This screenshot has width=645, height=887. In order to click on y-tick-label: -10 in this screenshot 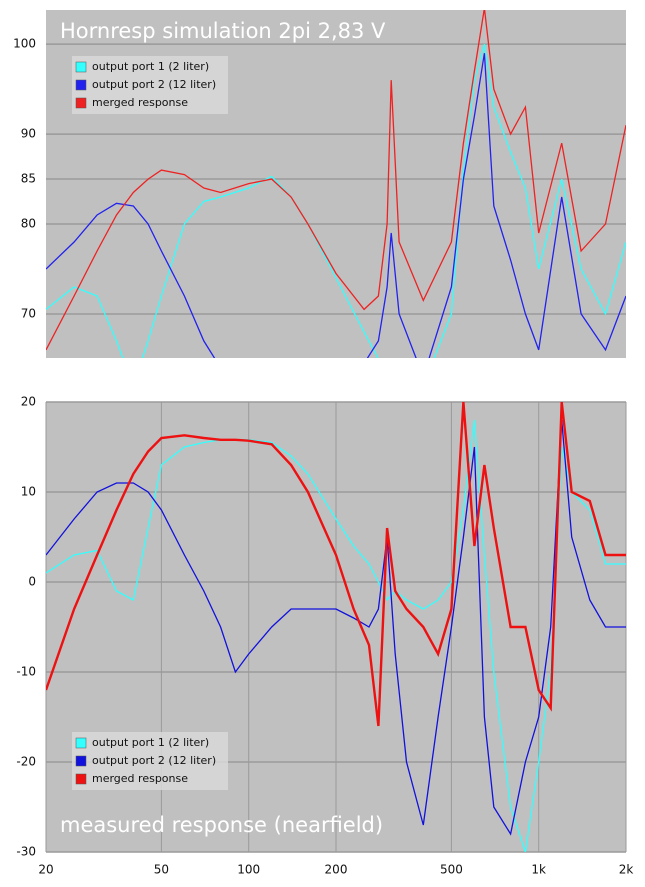, I will do `click(26, 672)`.